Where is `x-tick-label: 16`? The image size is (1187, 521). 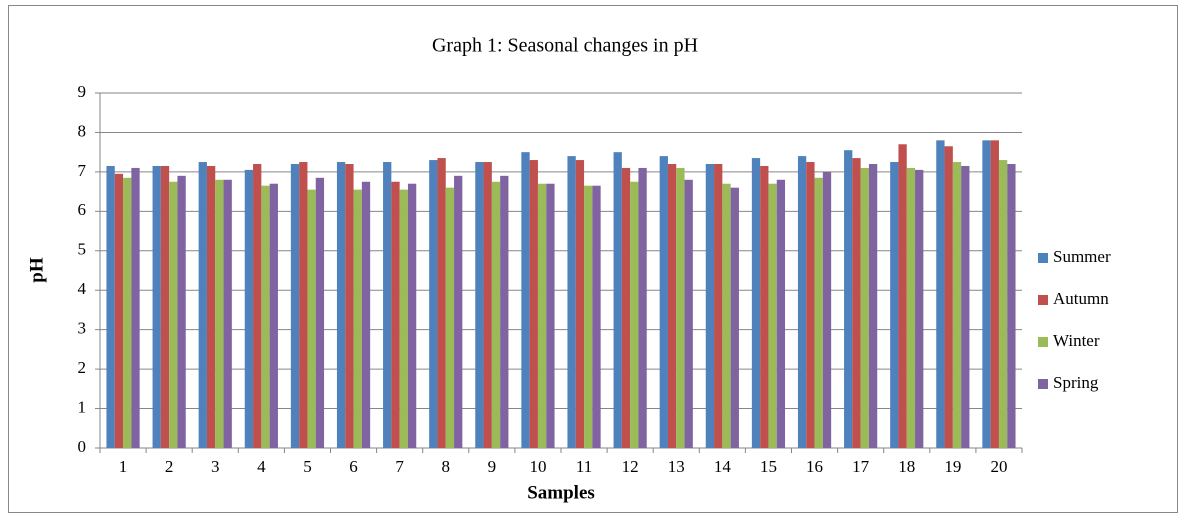 x-tick-label: 16 is located at coordinates (814, 466).